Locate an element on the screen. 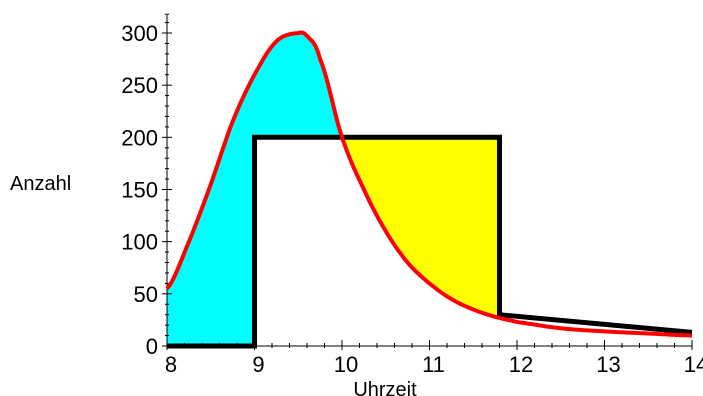  x-tick-label: 12 is located at coordinates (521, 364).